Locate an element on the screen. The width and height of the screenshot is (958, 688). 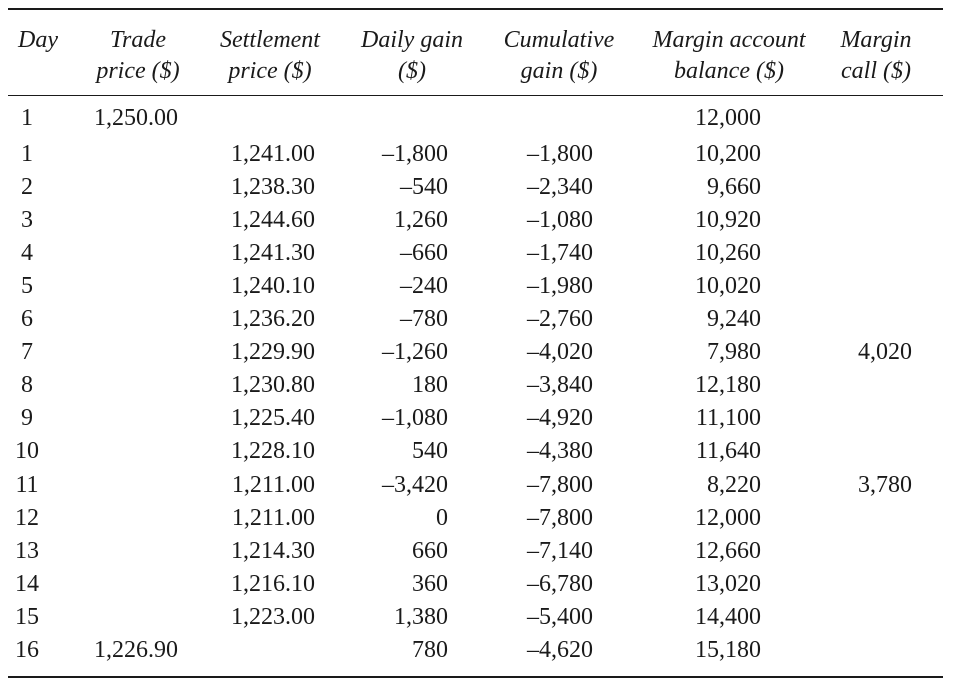
cell-margin-balance: 15,180 is located at coordinates (728, 650).